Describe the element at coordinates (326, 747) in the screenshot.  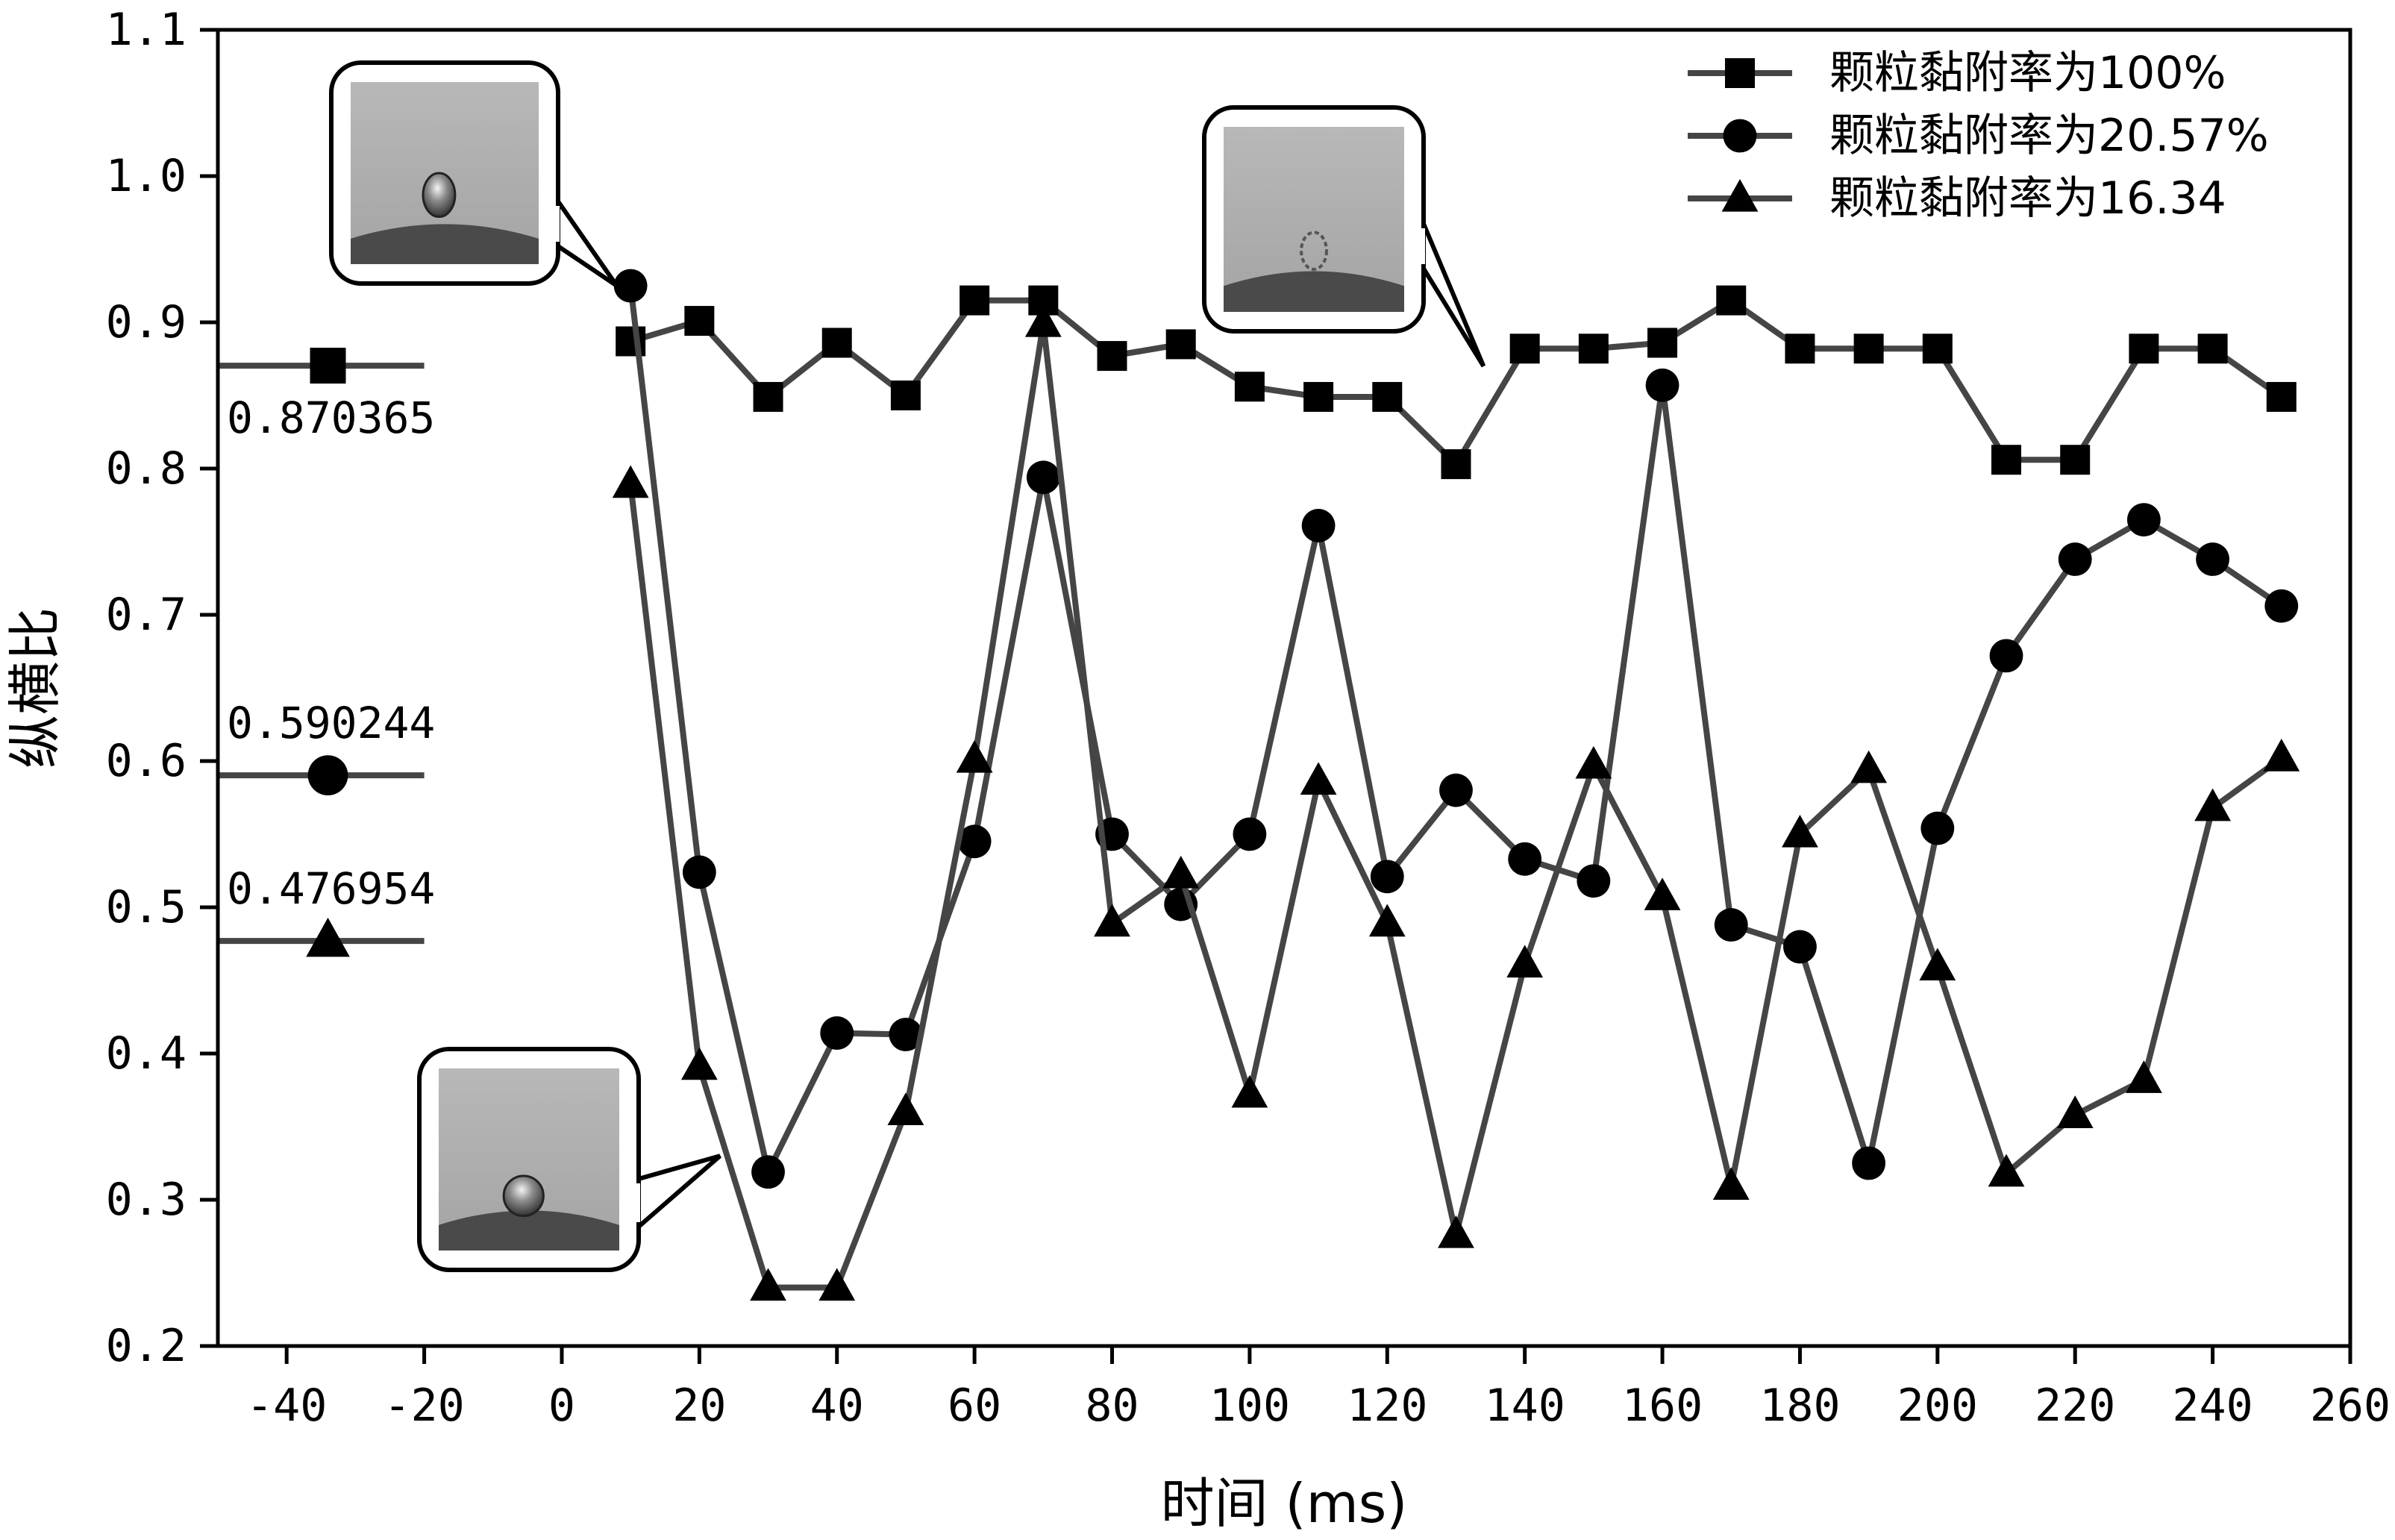
I see `reference-marker: 0.590244` at that location.